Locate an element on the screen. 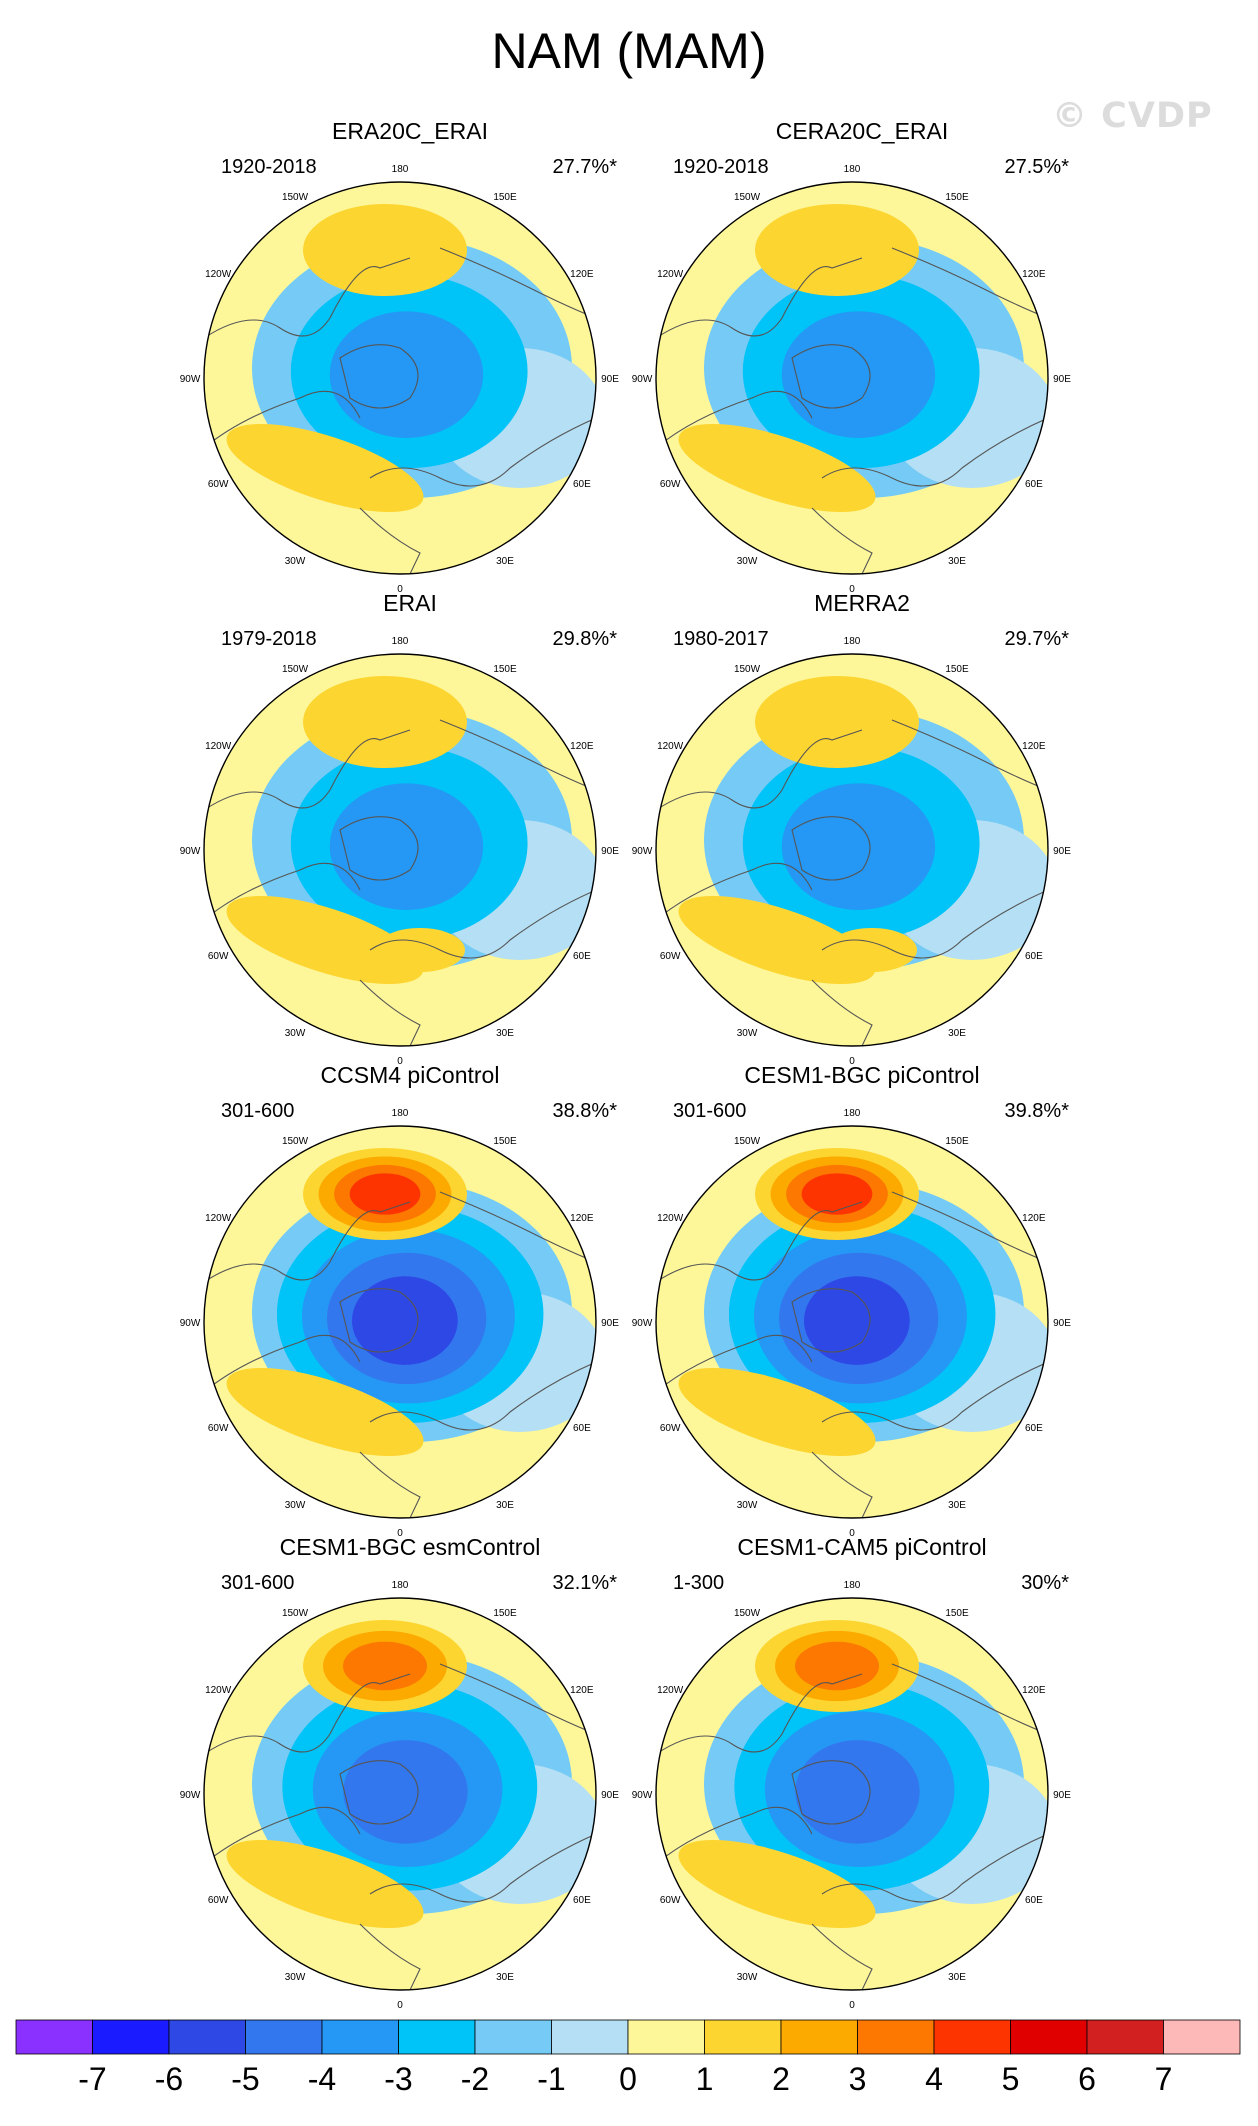  colorbar-tick-label: 7 is located at coordinates (1164, 2079).